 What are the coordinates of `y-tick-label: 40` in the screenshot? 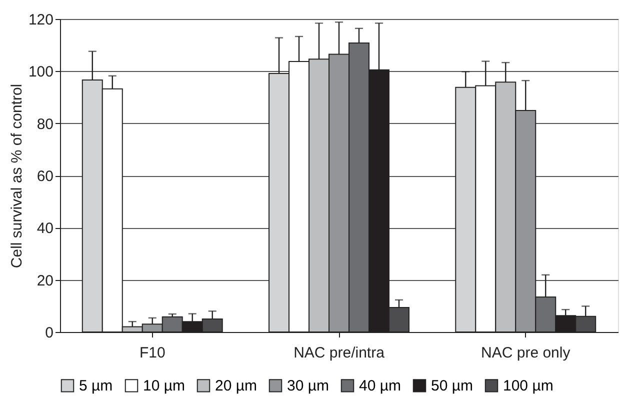 It's located at (45, 229).